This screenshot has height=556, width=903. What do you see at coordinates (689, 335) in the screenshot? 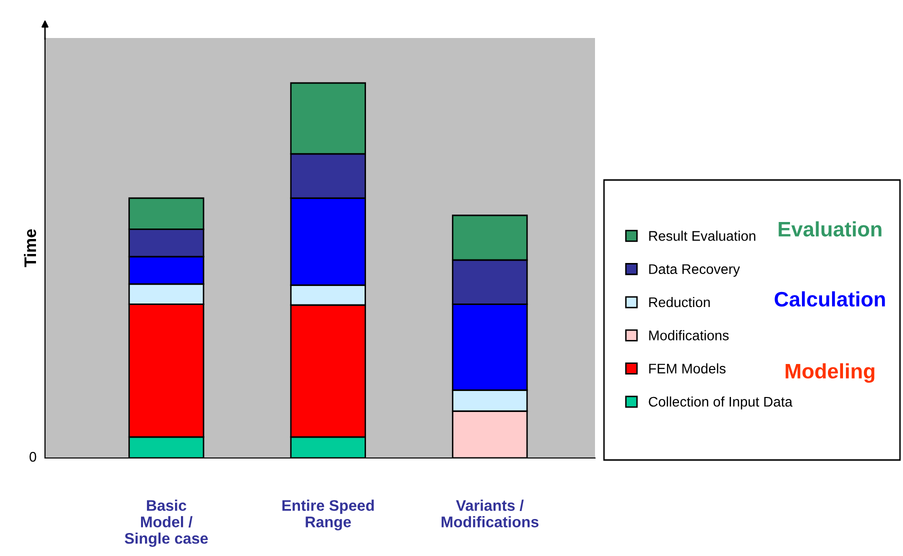
I see `legend-label: Modifications` at bounding box center [689, 335].